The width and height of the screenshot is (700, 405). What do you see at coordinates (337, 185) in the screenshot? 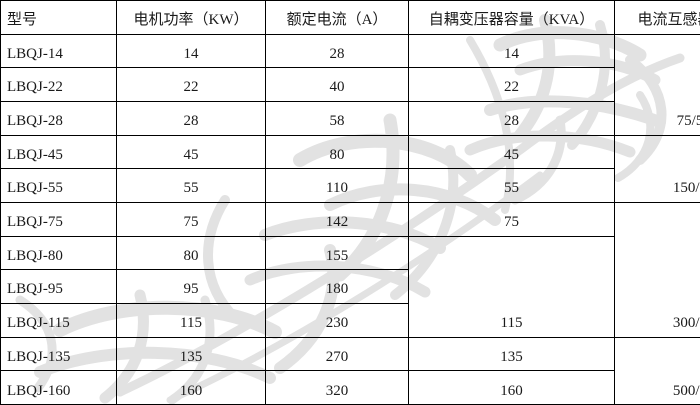
I see `cell-current: 110` at bounding box center [337, 185].